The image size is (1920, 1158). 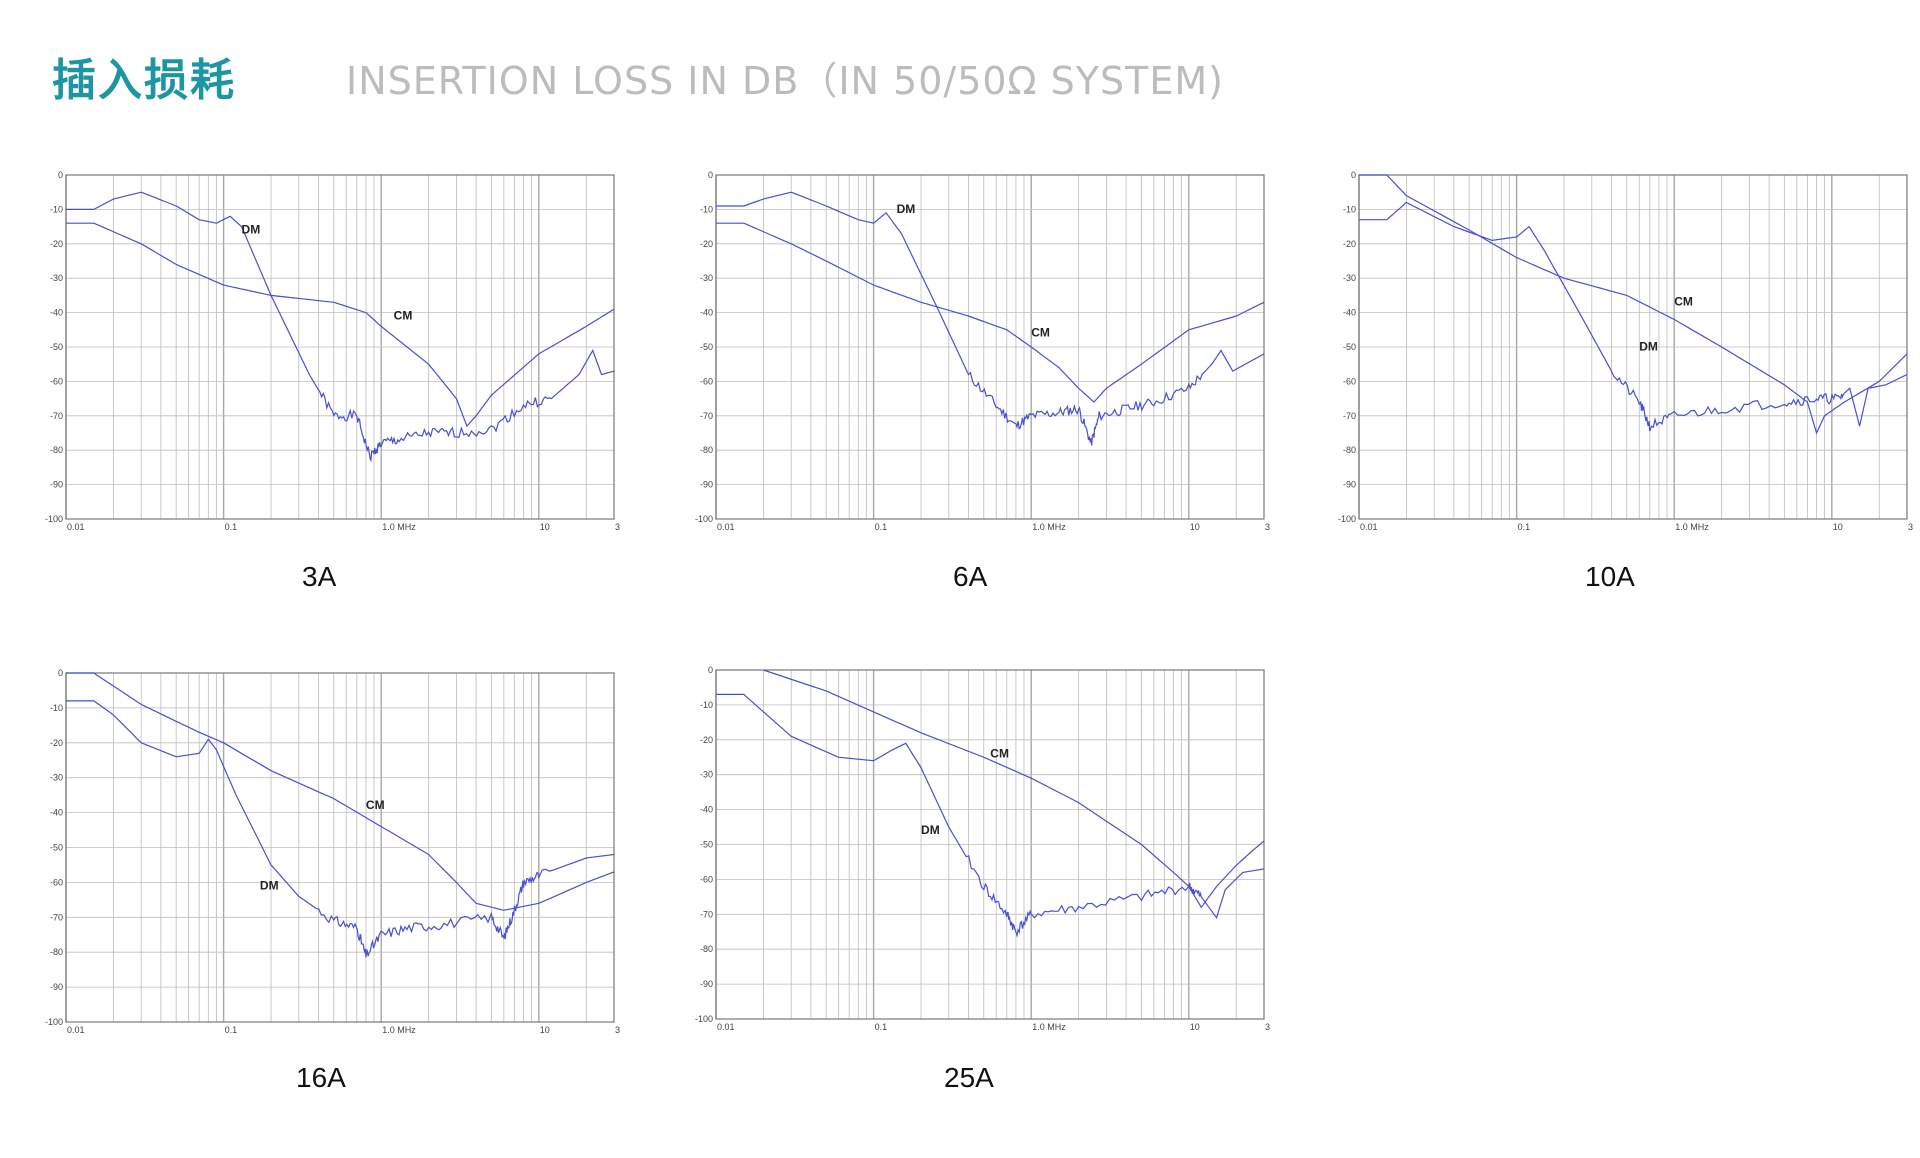 What do you see at coordinates (785, 81) in the screenshot?
I see `page-subtitle: INSERTION LOSS IN DB（IN 50/50Ω SYSTEM)` at bounding box center [785, 81].